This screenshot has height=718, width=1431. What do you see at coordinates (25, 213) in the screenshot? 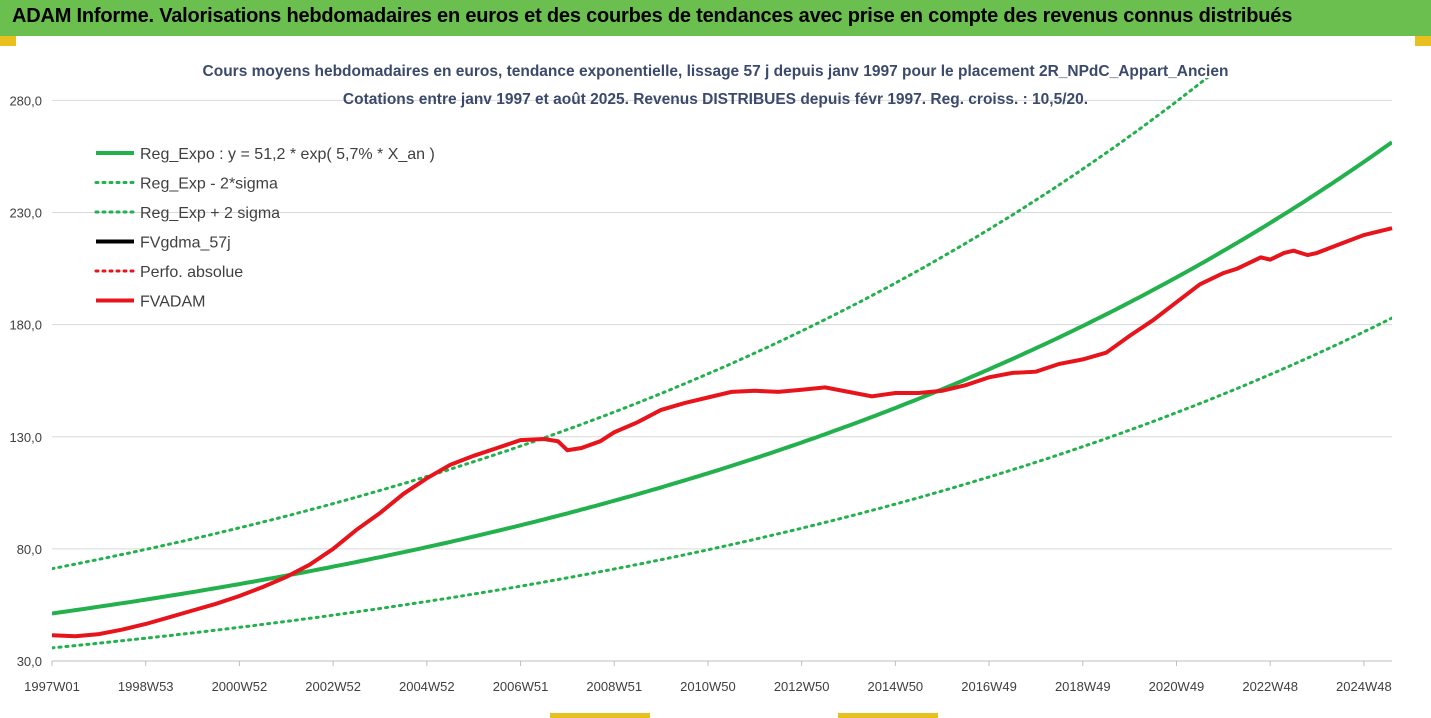
I see `y-tick-label: 230,0` at bounding box center [25, 213].